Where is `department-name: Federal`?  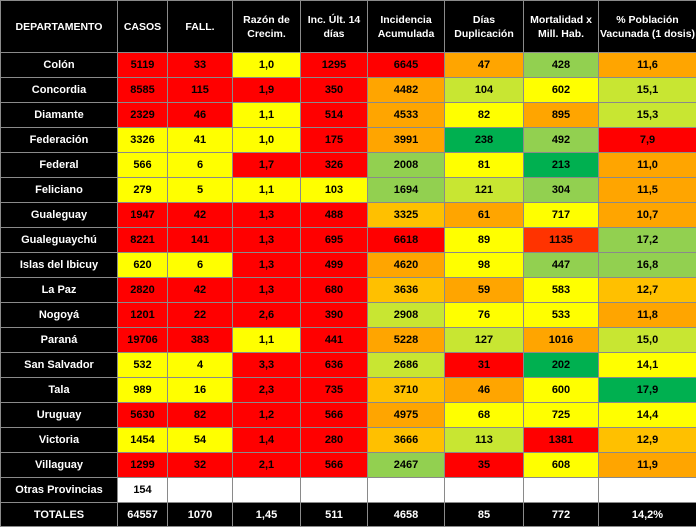
department-name: Federal is located at coordinates (59, 165).